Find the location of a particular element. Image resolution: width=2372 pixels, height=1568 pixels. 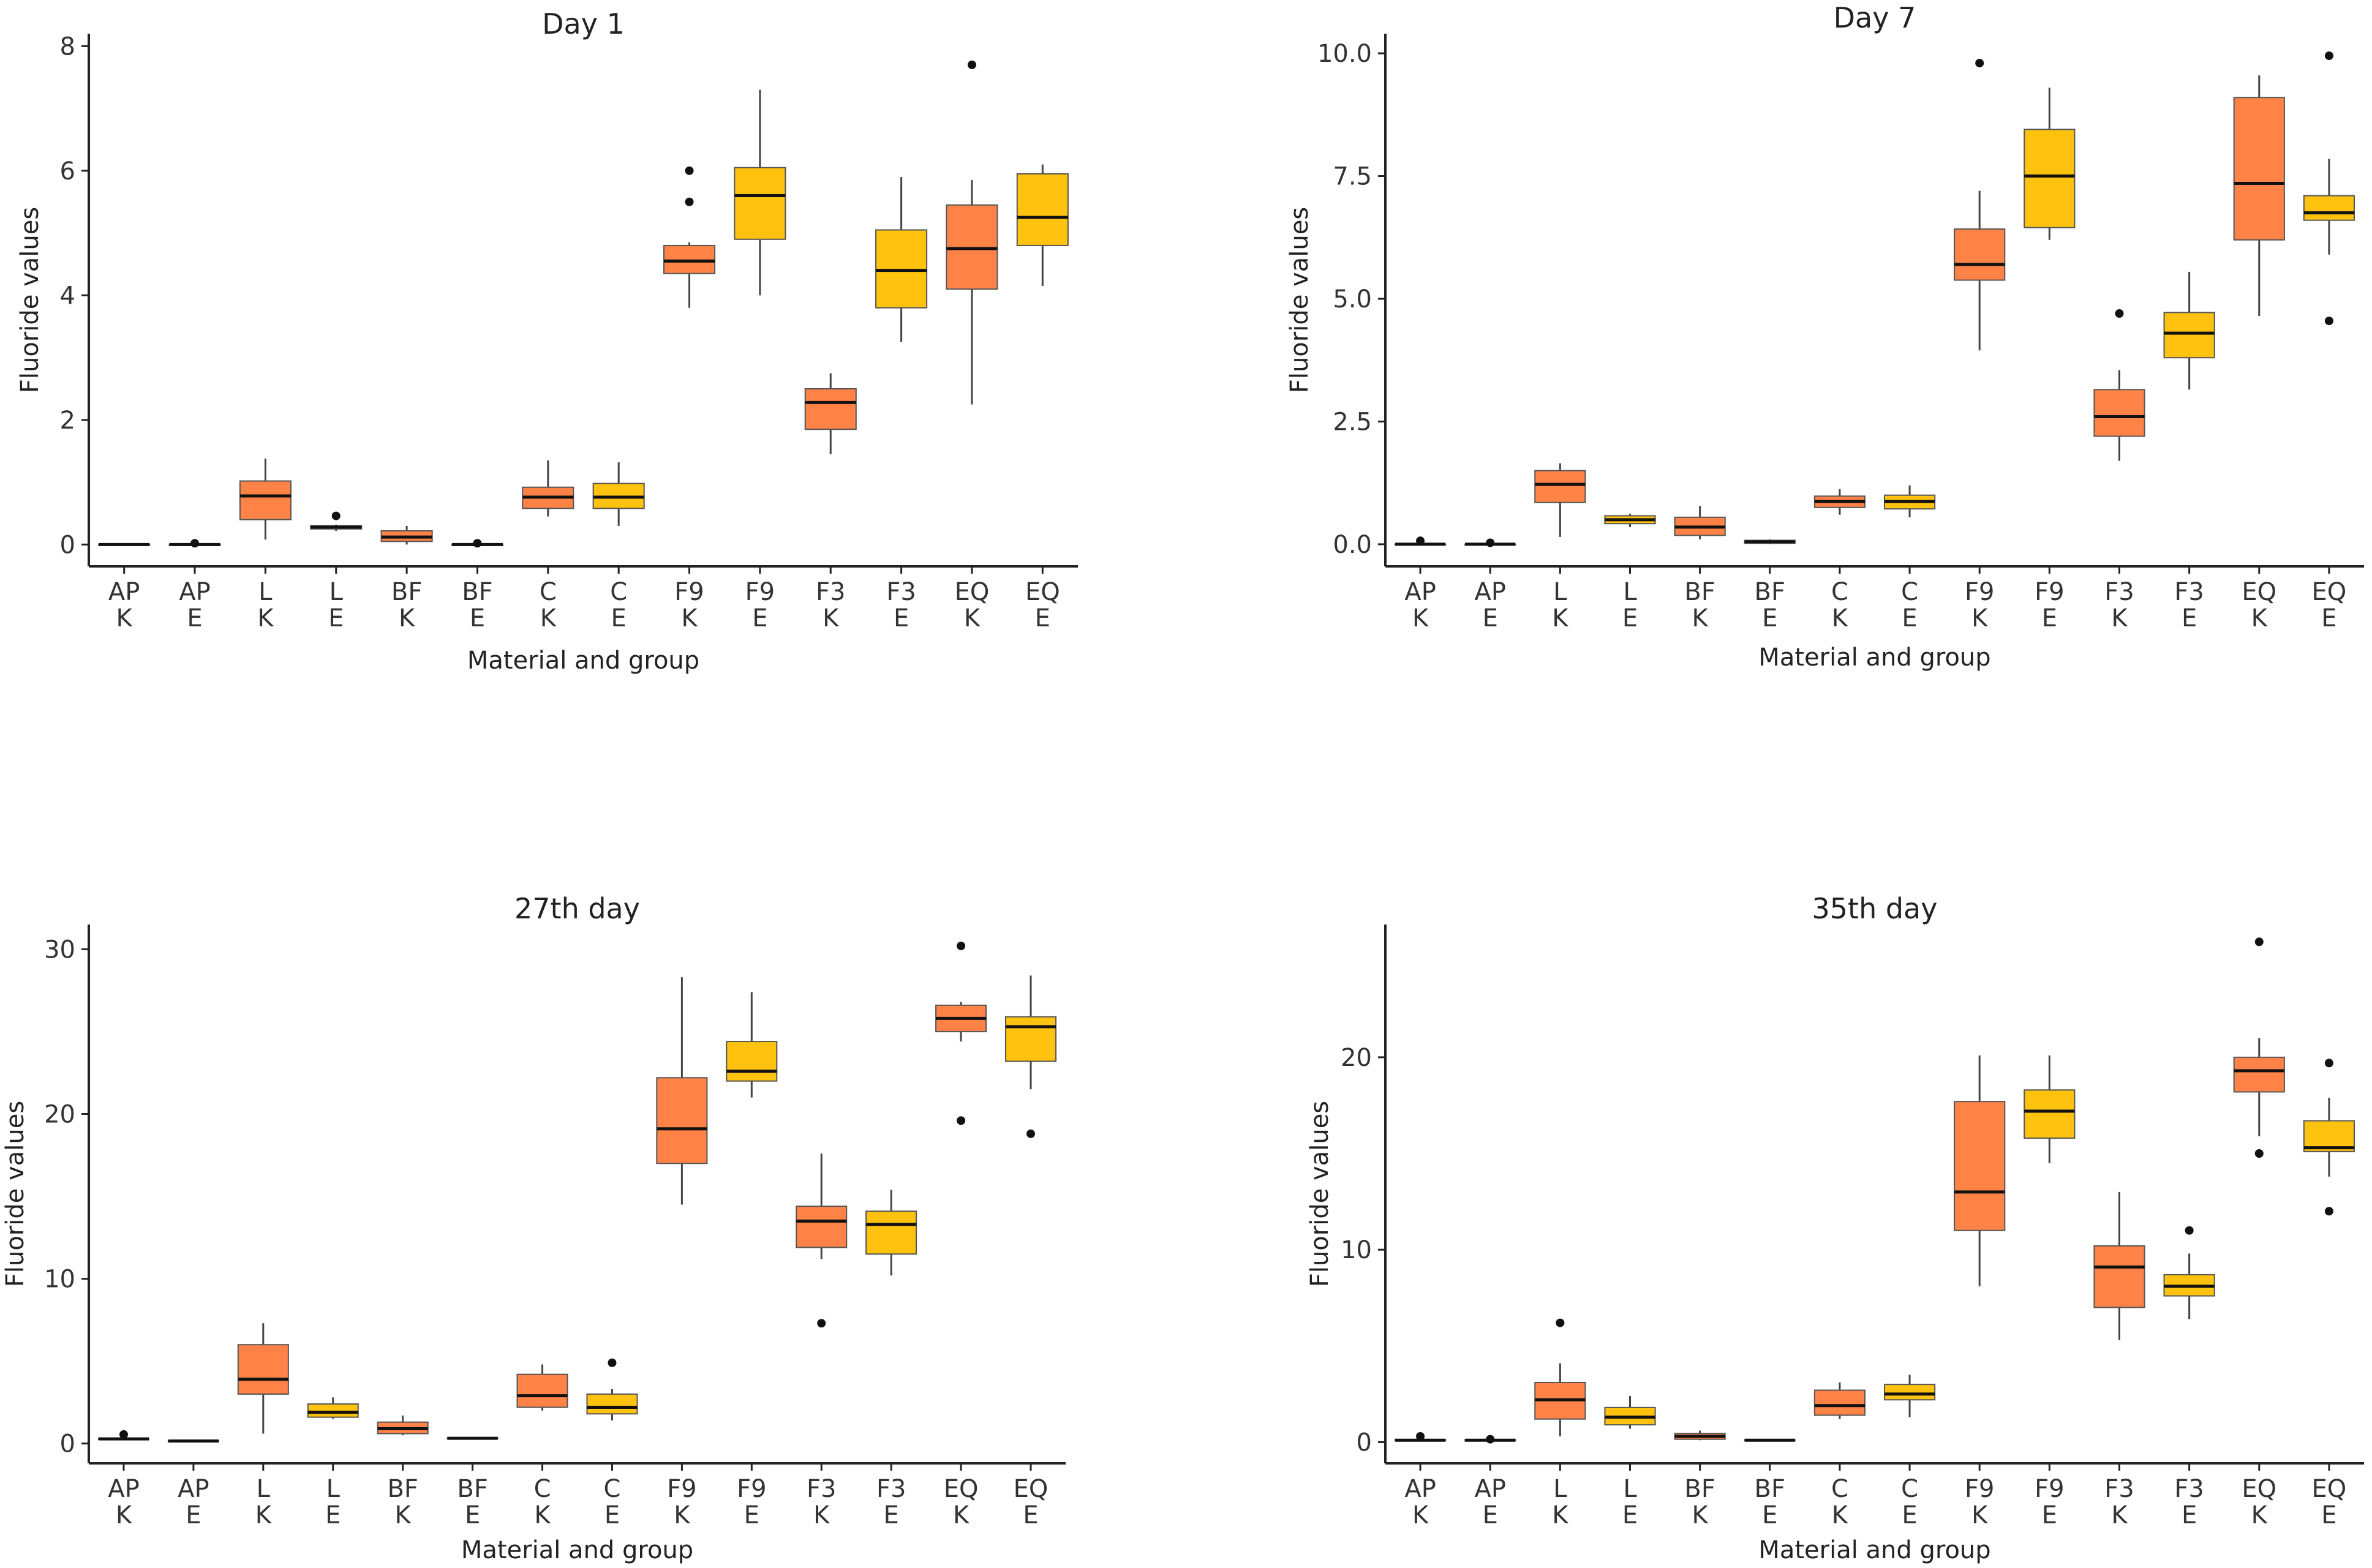

y-tick-label: 0.0 is located at coordinates (1352, 545).